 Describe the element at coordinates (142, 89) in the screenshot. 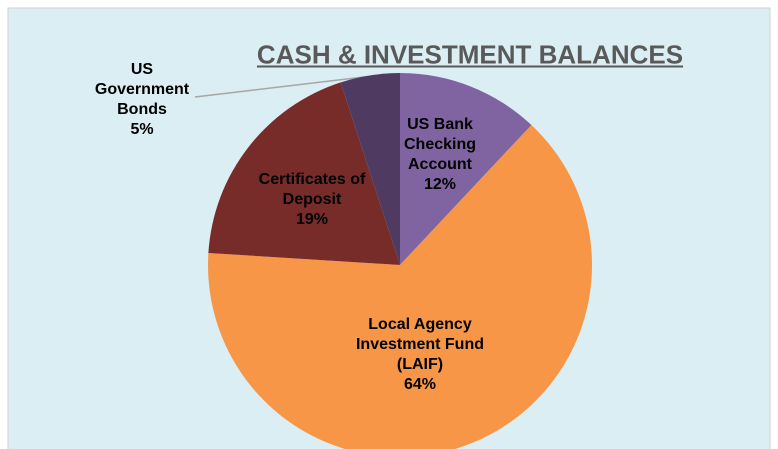

I see `category-label: US Government Bonds` at that location.